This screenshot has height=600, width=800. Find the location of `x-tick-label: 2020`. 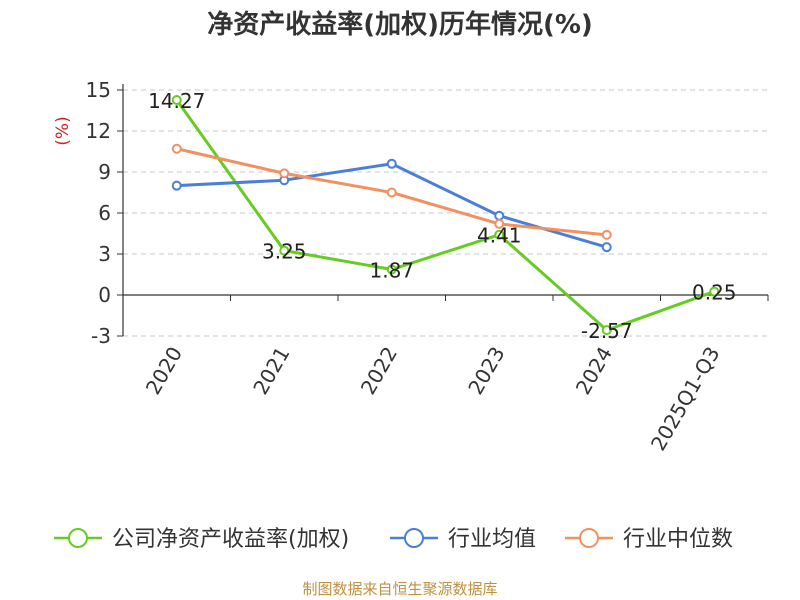

x-tick-label: 2020 is located at coordinates (164, 371).